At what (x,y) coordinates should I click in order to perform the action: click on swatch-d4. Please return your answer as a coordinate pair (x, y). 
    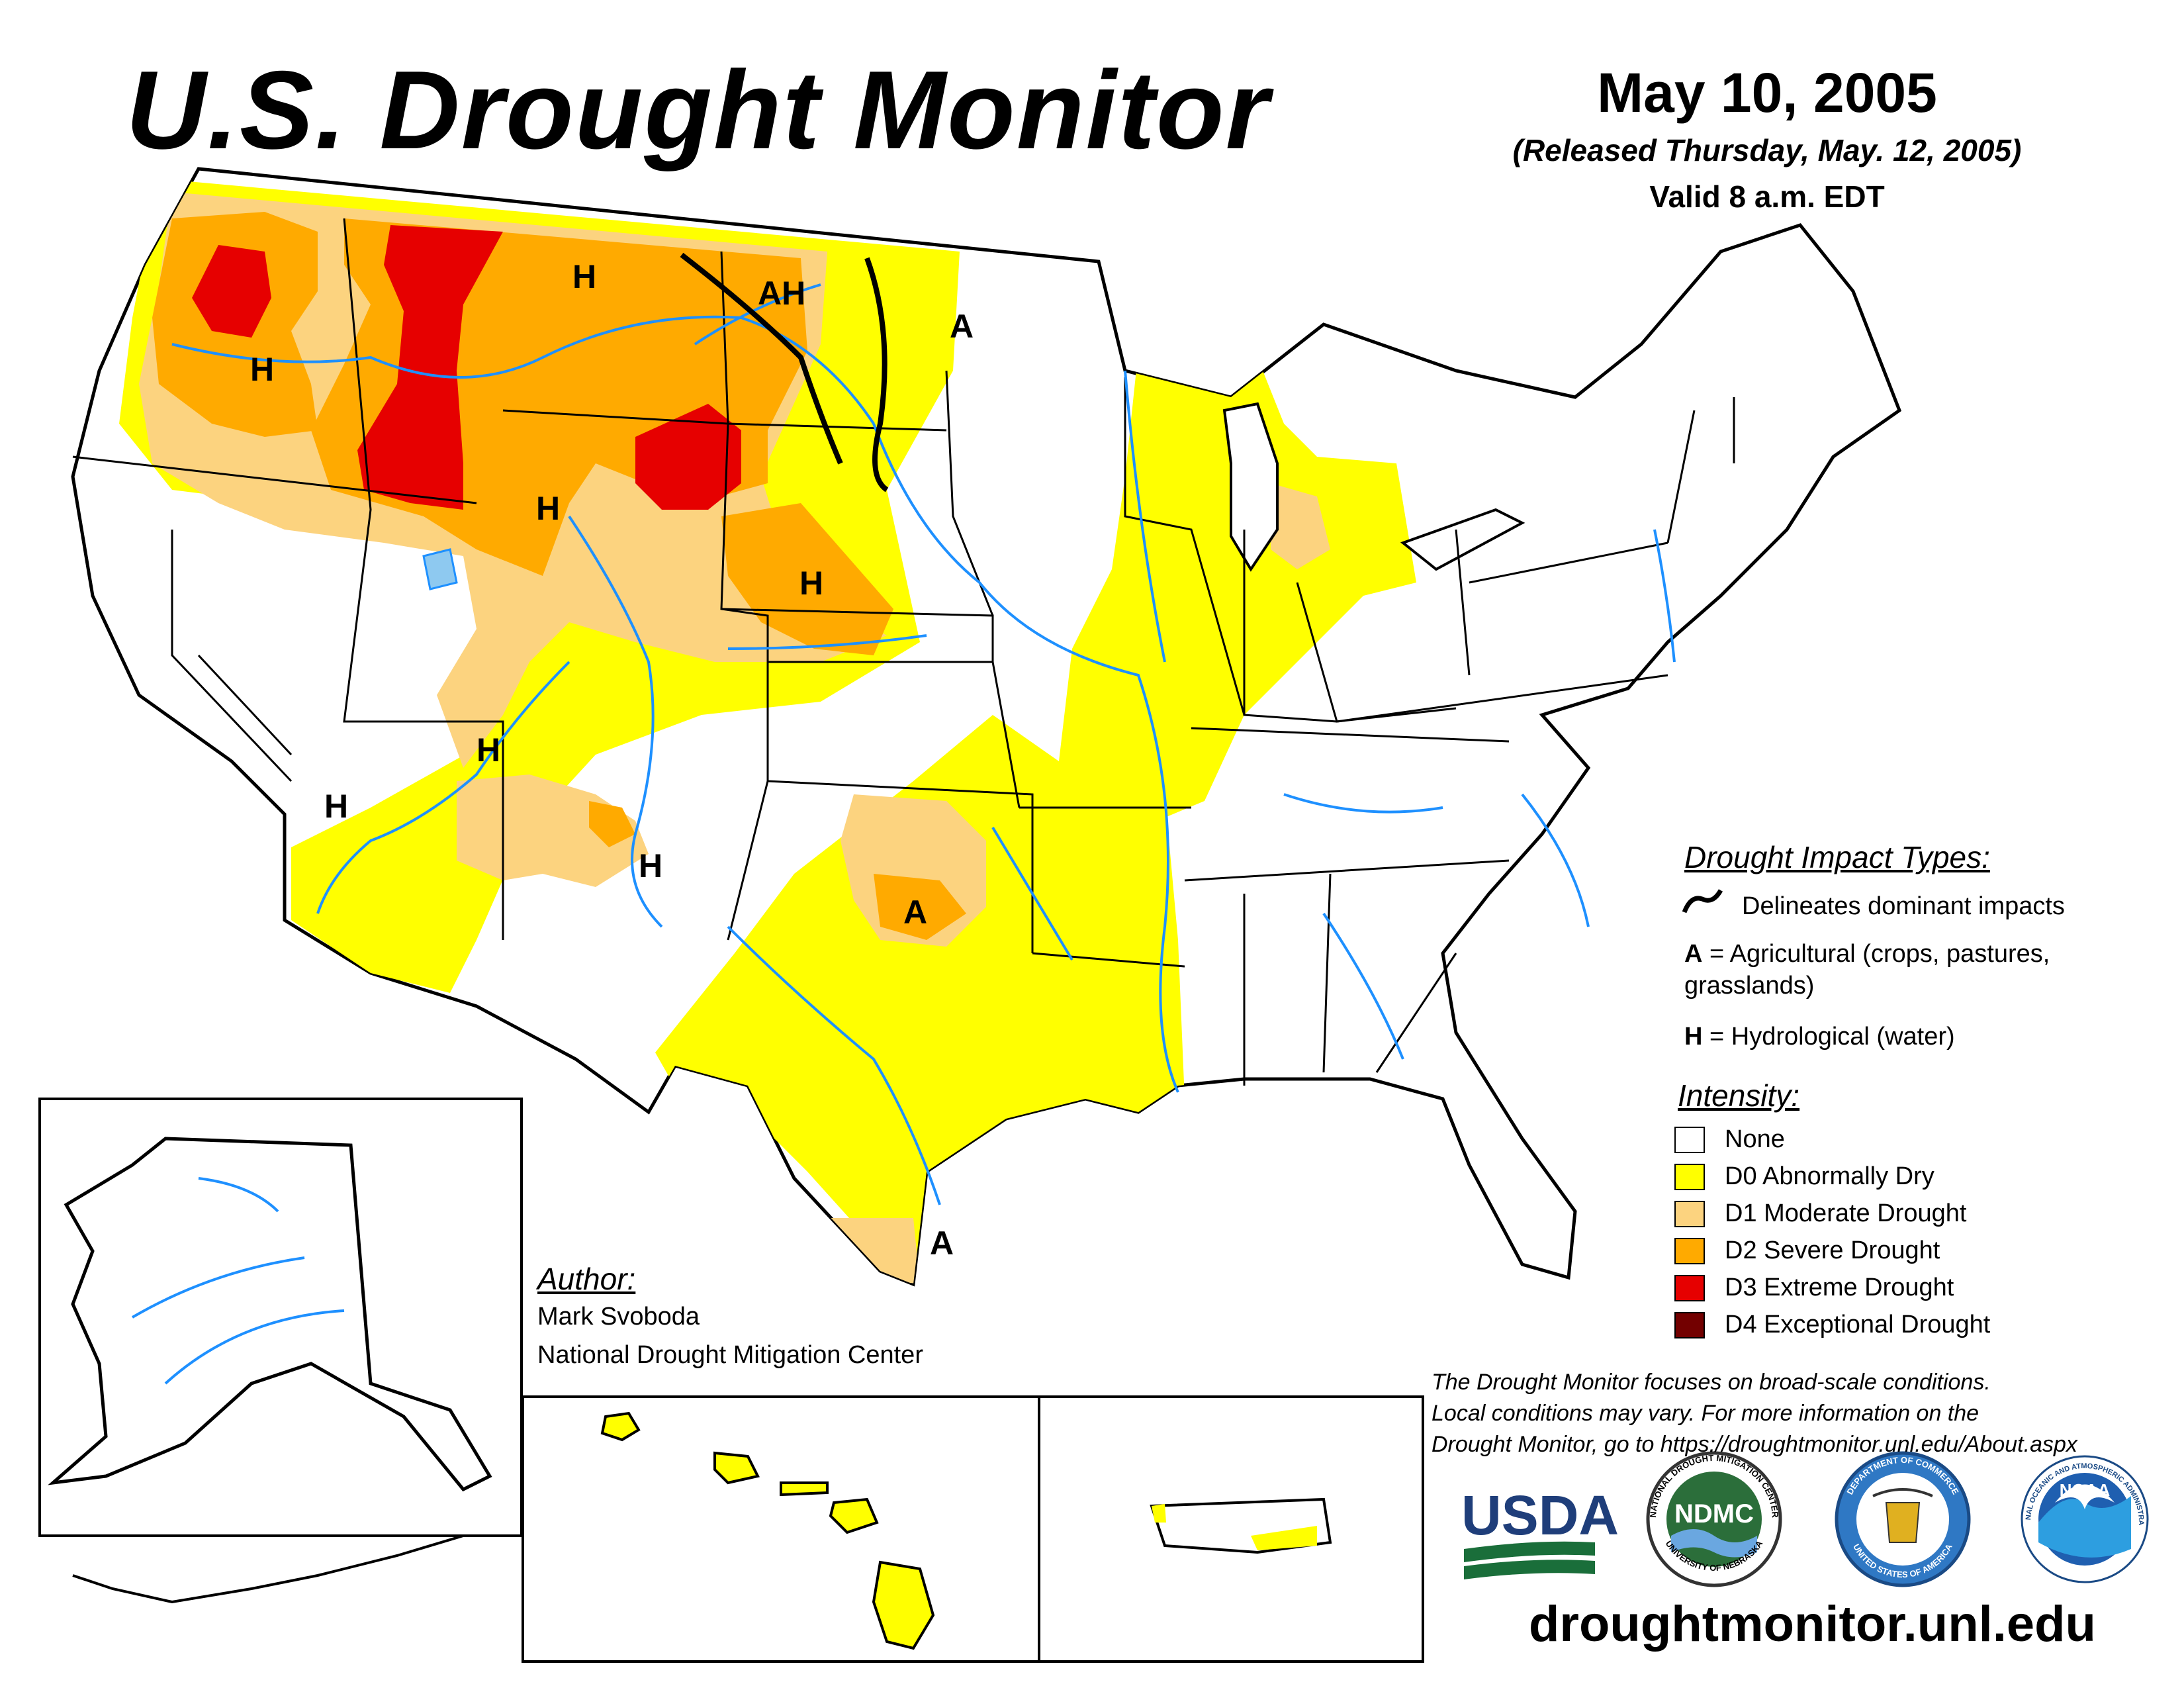
    Looking at the image, I should click on (1689, 1324).